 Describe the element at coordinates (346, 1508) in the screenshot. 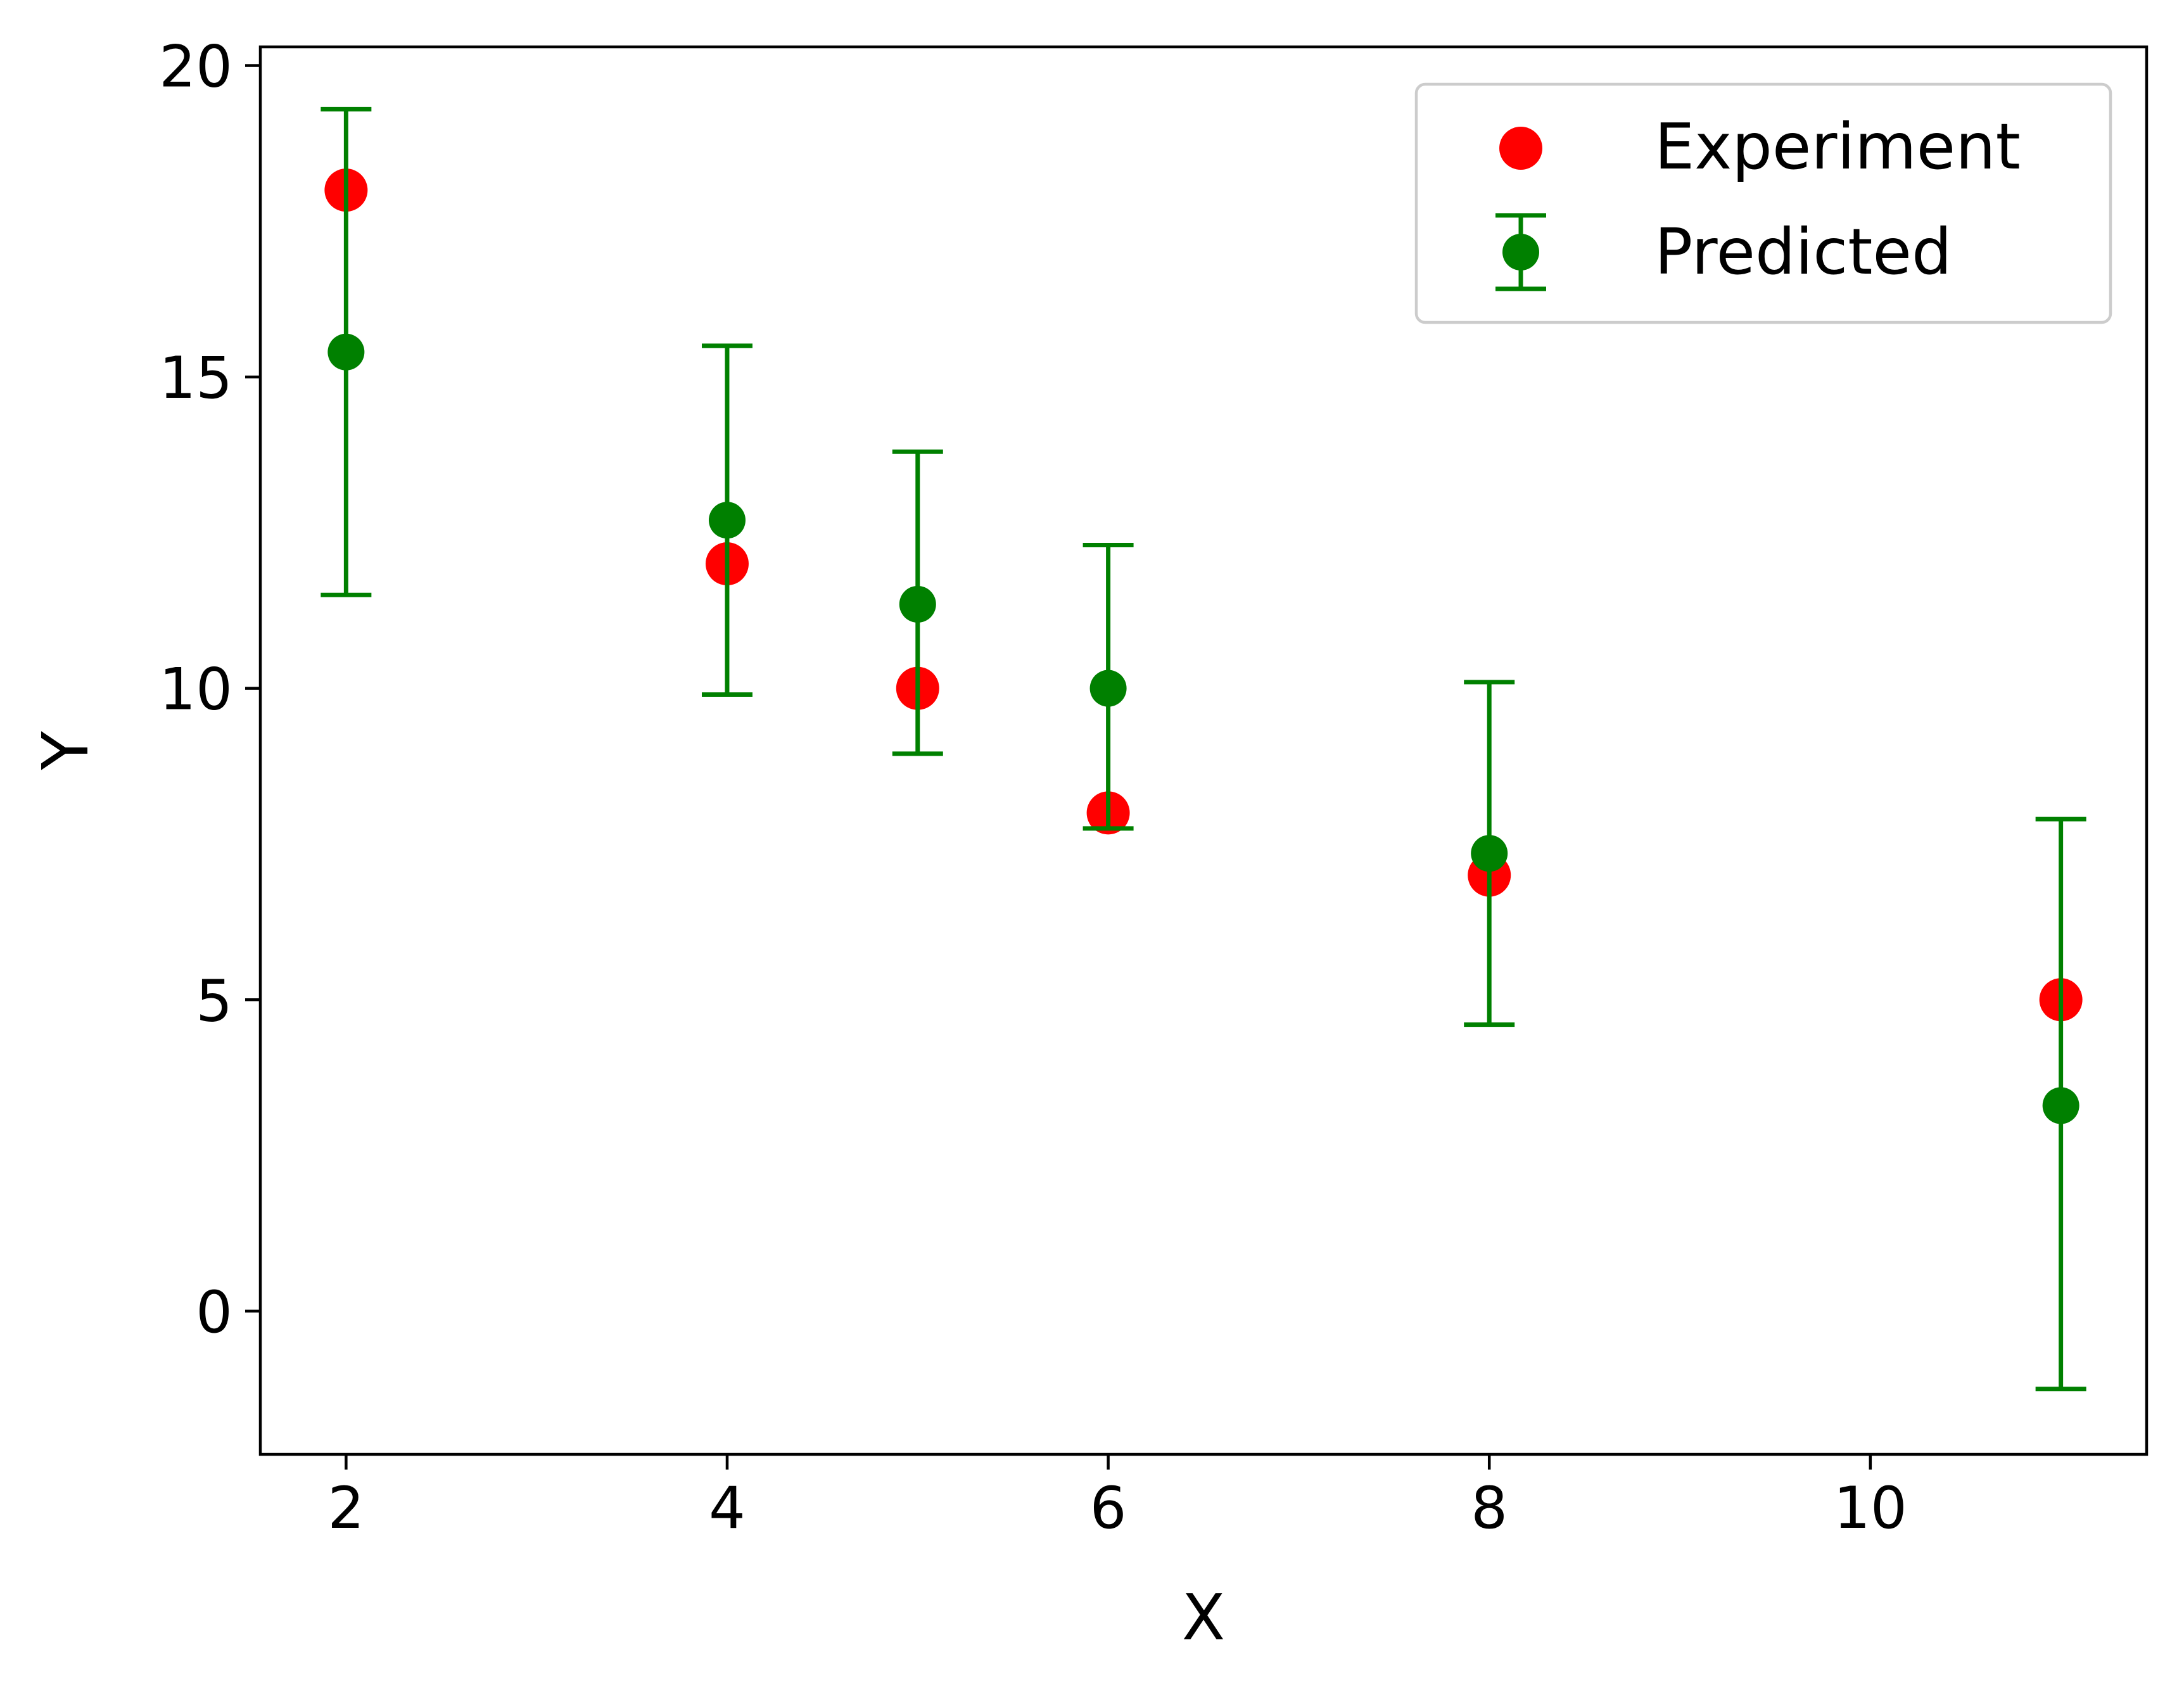

I see `x-tick-label: 2` at that location.